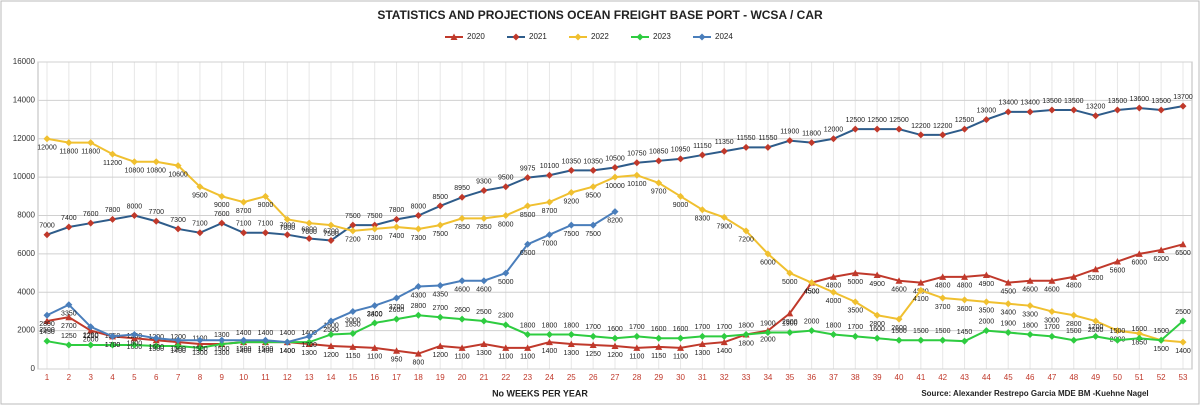 This screenshot has width=1200, height=405. Describe the element at coordinates (309, 232) in the screenshot. I see `data-label: 7600` at that location.